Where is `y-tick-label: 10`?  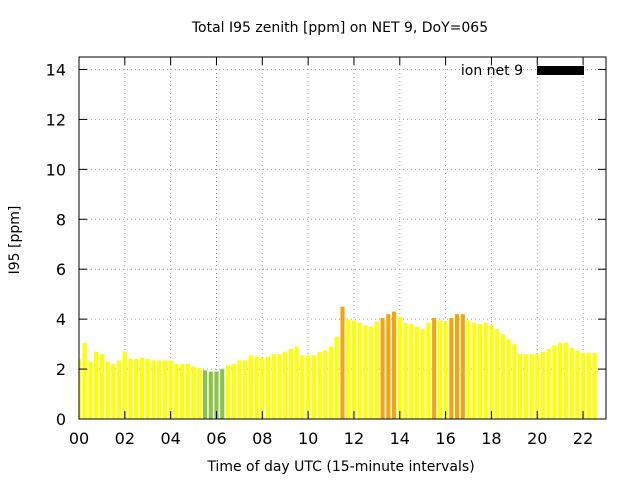
y-tick-label: 10 is located at coordinates (56, 169).